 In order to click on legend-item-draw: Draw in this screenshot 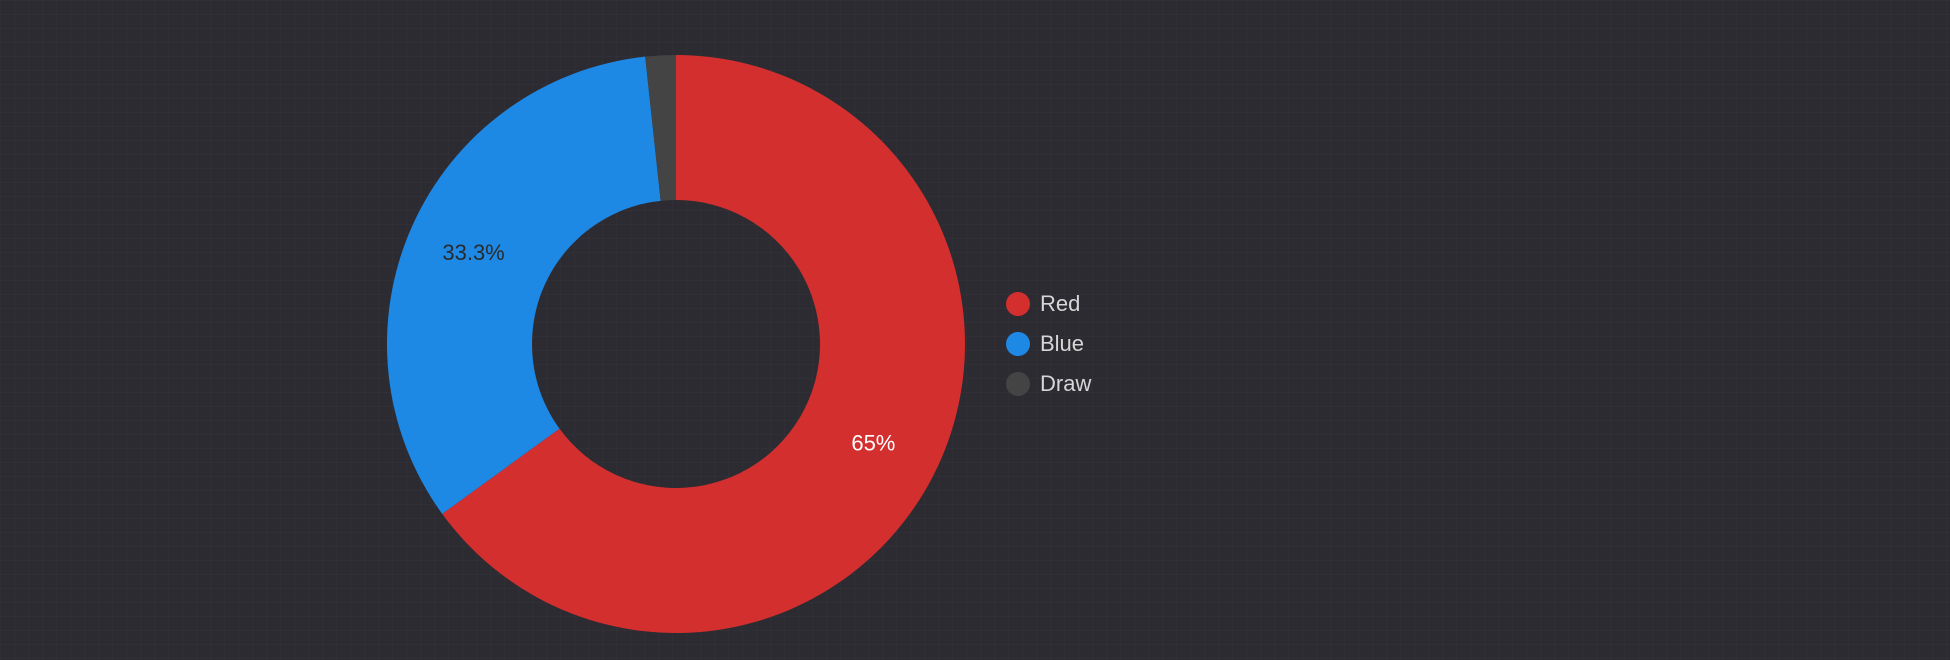, I will do `click(1048, 384)`.